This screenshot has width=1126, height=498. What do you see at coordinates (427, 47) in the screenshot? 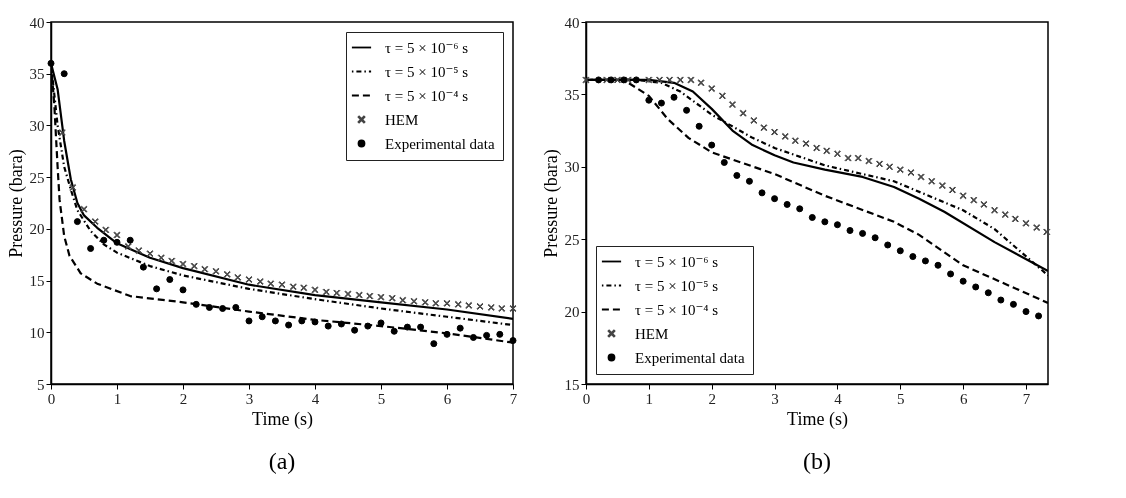
I see `legend-label: τ = 5 × 10⁻⁶ s` at bounding box center [427, 47].